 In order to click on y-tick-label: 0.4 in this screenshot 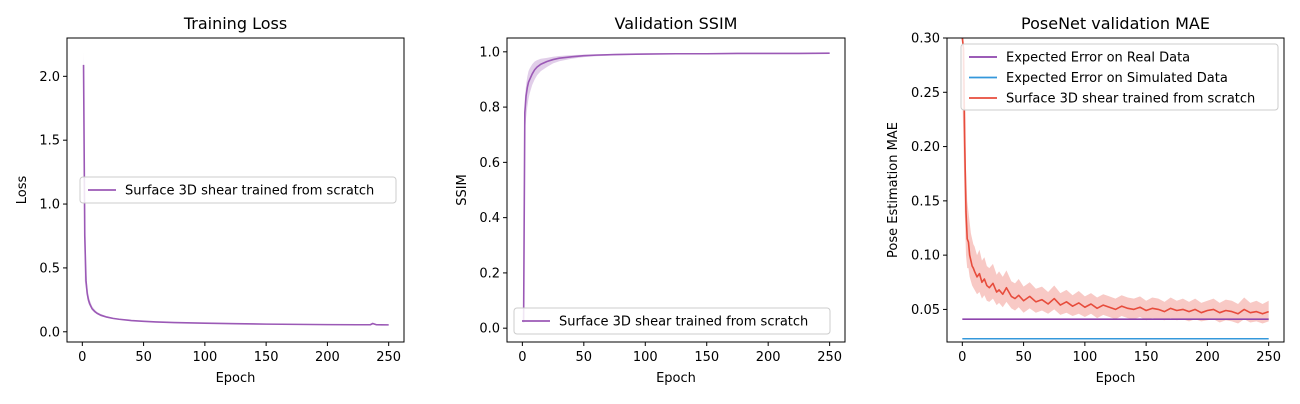, I will do `click(489, 218)`.